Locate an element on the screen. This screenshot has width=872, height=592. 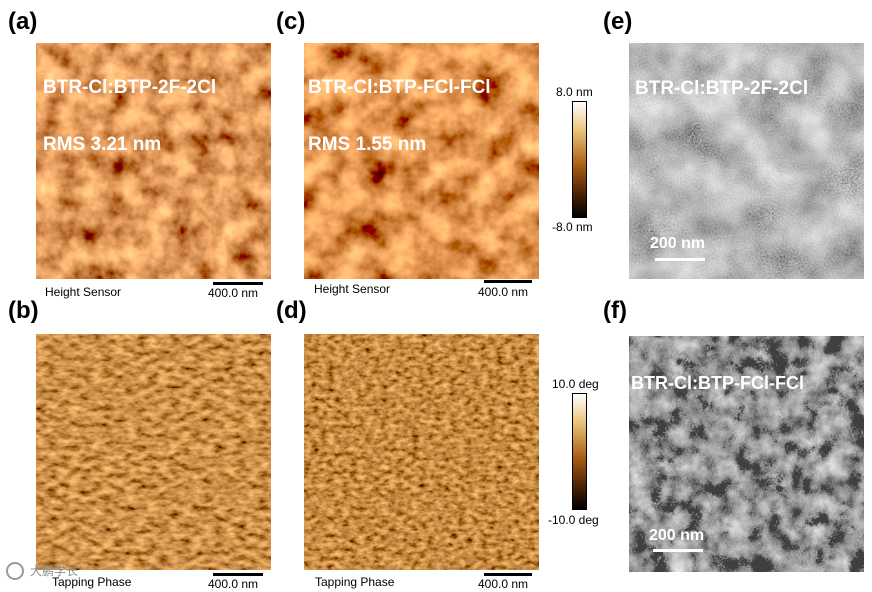
scale-label-c: 400.0 nm is located at coordinates (503, 292).